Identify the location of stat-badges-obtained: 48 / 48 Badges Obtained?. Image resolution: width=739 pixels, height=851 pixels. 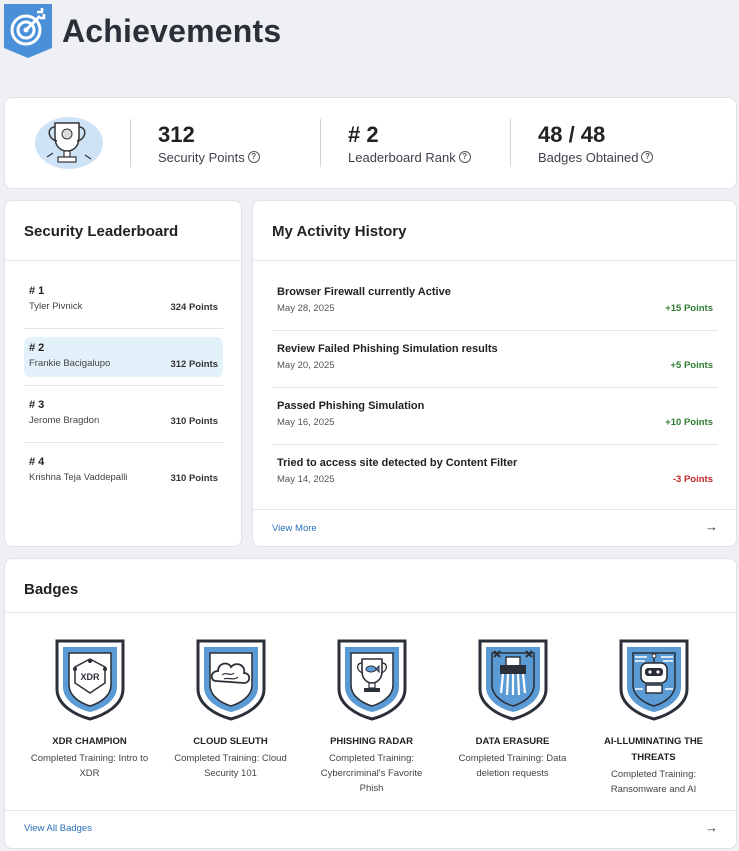
(605, 143).